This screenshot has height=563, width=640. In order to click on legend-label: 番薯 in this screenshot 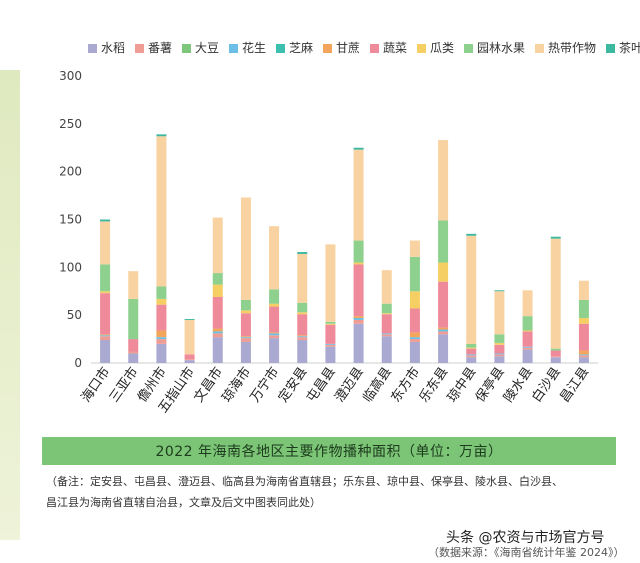, I will do `click(160, 48)`.